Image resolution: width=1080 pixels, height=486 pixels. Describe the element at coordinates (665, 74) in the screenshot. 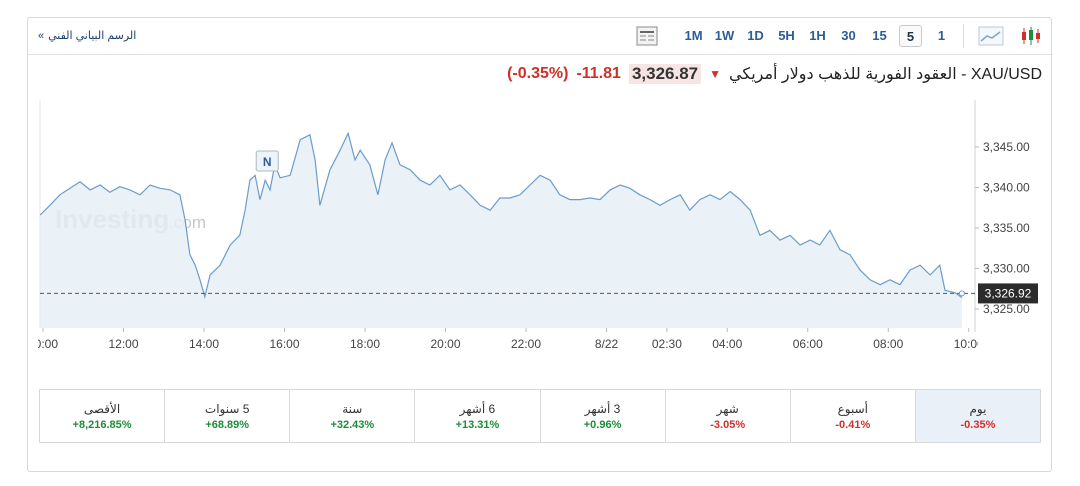

I see `last-price: 3,326.87` at that location.